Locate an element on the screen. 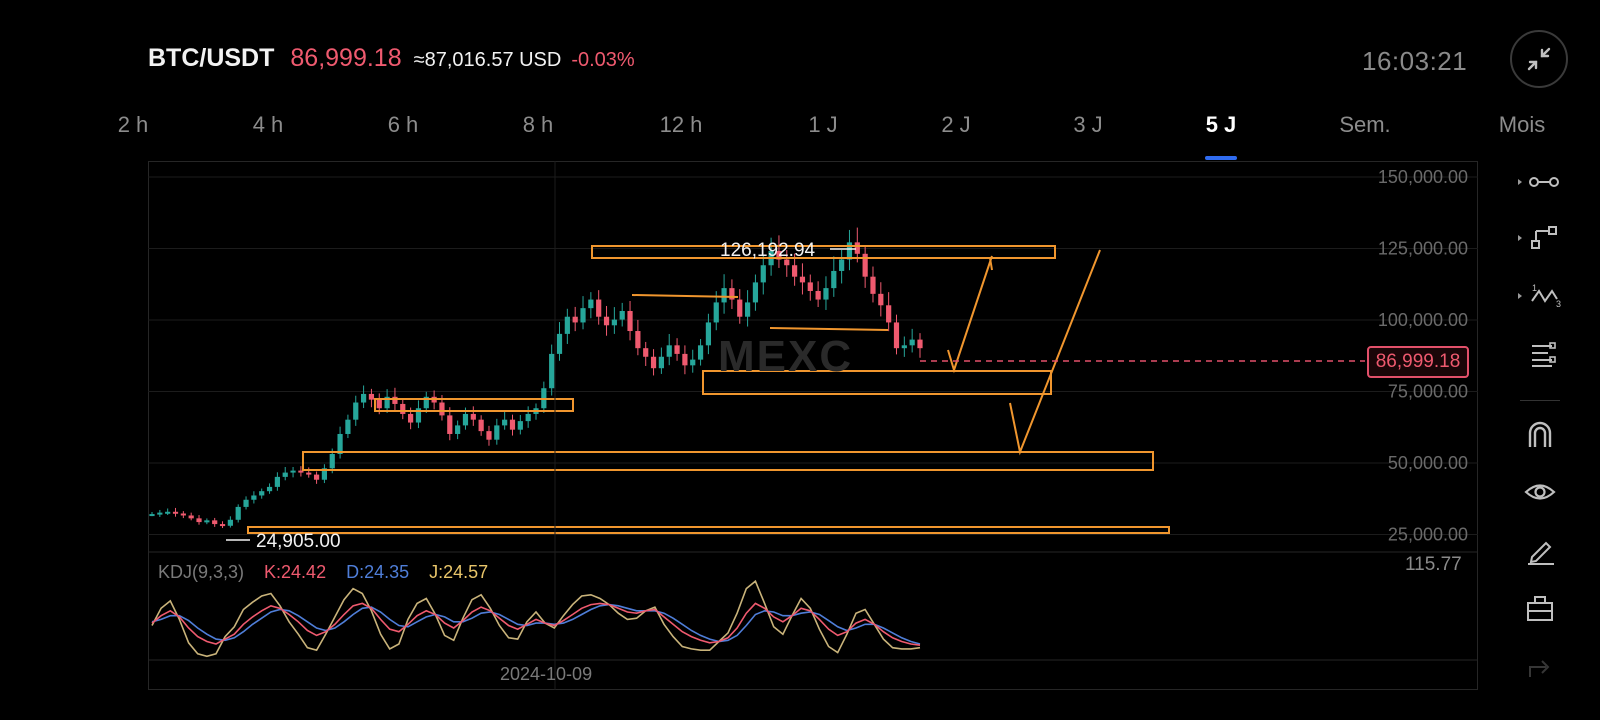 The width and height of the screenshot is (1600, 720). tab-3j: 3 J is located at coordinates (1088, 124).